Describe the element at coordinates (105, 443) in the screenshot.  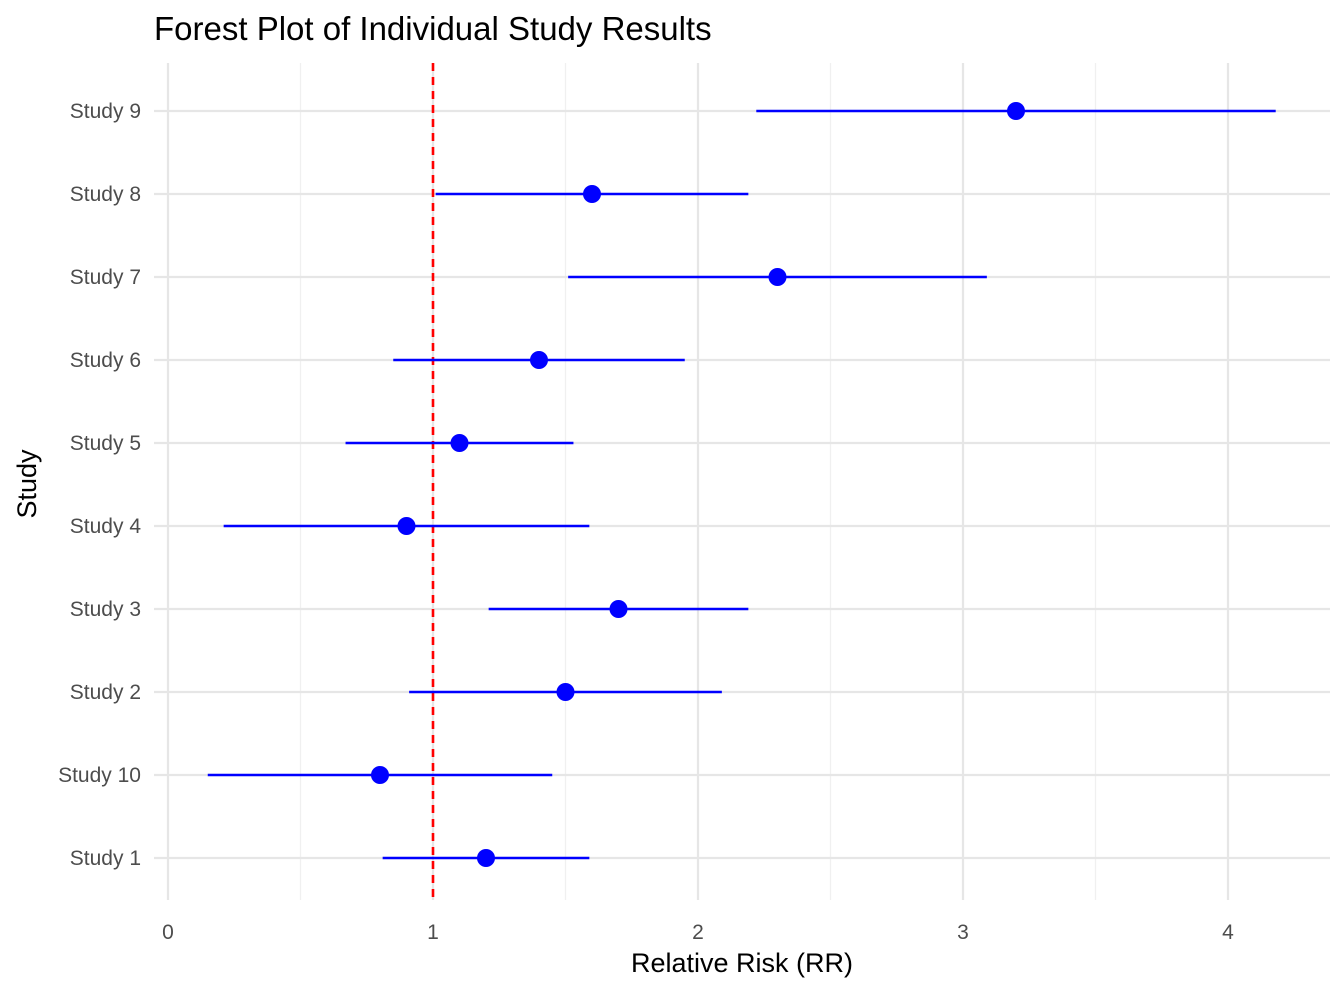
I see `y-tick-label: Study 5` at that location.